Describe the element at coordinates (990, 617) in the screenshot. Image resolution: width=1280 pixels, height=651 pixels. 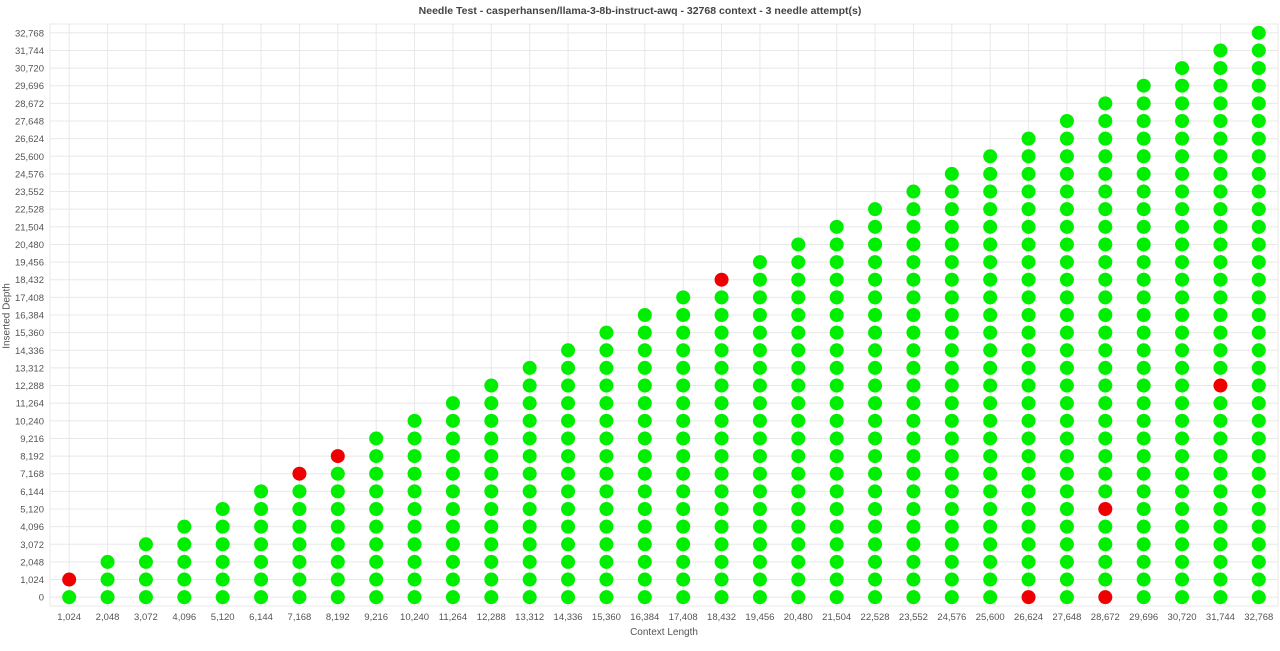
I see `x-tick-label: 25,600` at that location.